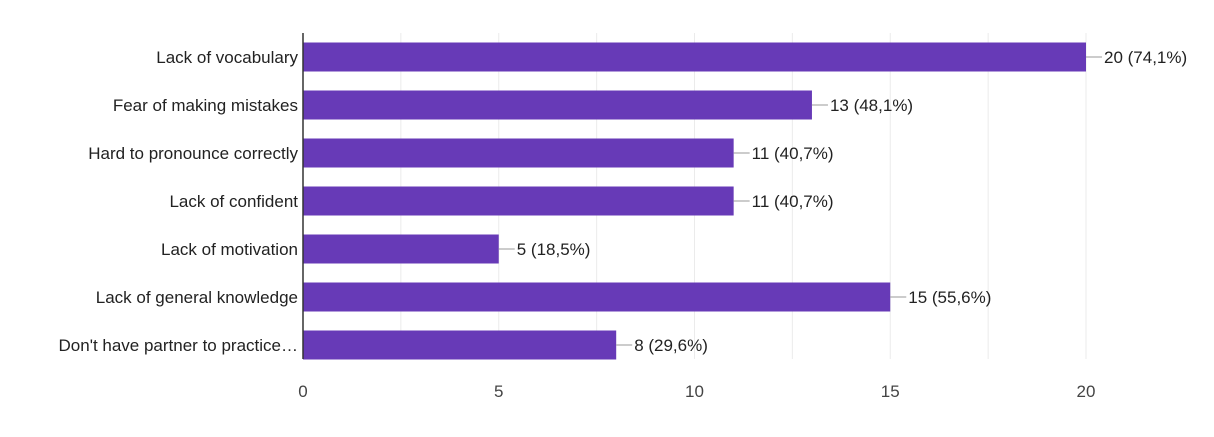 The width and height of the screenshot is (1214, 437). I want to click on data-label: 5 (18,5%), so click(554, 249).